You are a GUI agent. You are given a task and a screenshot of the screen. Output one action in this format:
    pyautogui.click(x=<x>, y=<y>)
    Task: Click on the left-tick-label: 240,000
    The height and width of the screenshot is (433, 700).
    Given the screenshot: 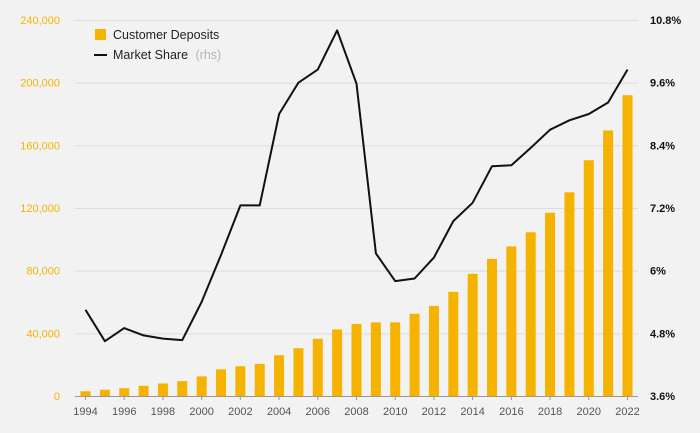 What is the action you would take?
    pyautogui.click(x=40, y=21)
    